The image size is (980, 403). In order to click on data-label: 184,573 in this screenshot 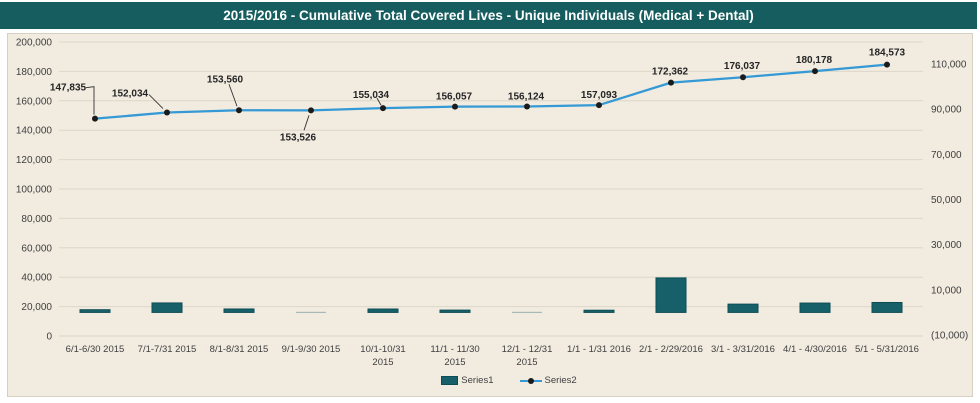, I will do `click(887, 53)`.